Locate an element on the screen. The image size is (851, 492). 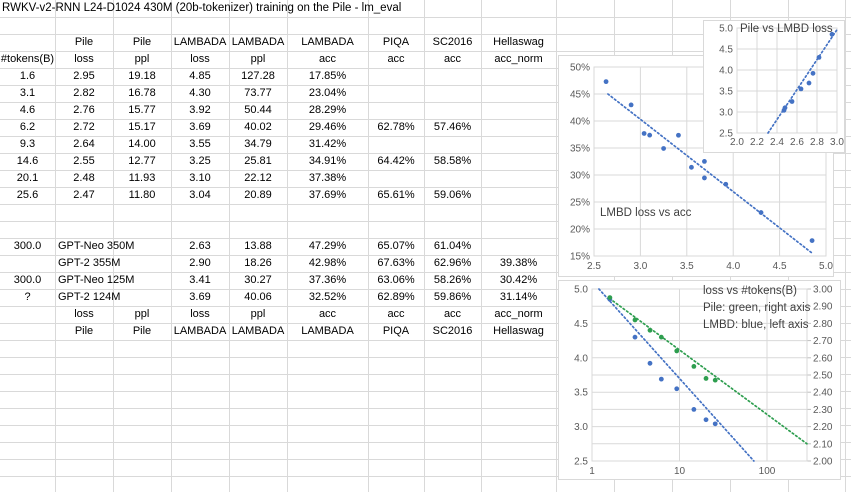
data-cell: 3.25 is located at coordinates (200, 161).